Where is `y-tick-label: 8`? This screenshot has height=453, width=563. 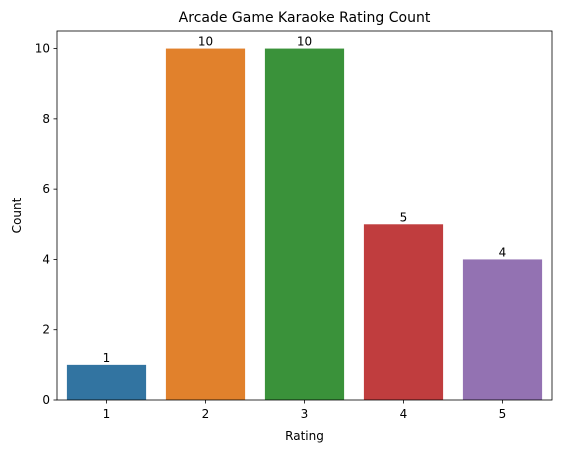
y-tick-label: 8 is located at coordinates (46, 119).